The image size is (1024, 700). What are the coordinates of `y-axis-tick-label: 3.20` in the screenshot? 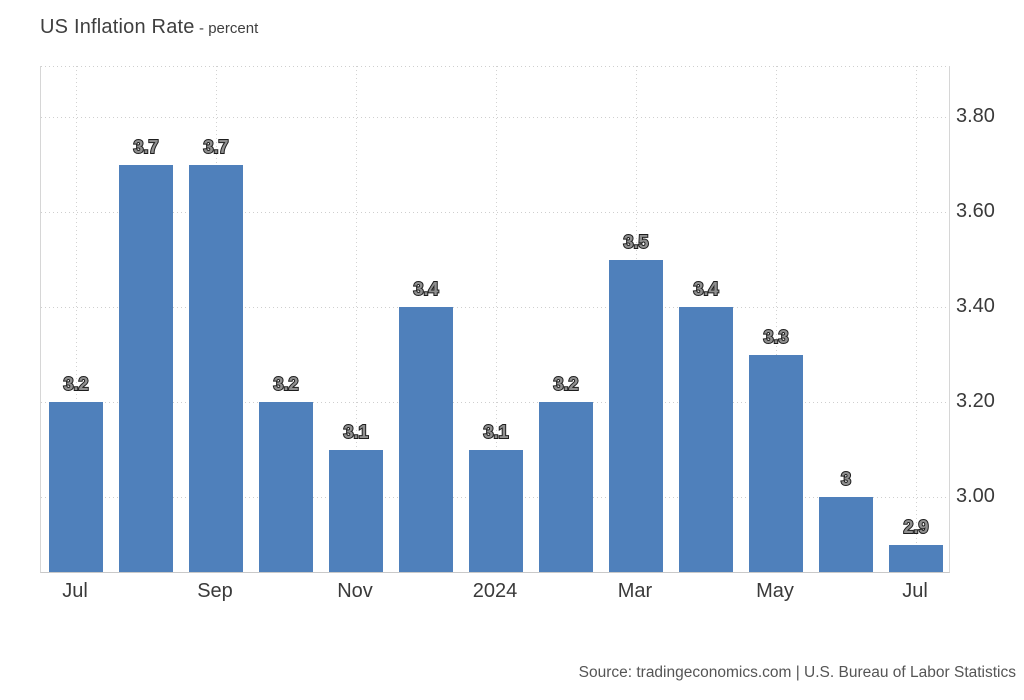 It's located at (975, 401).